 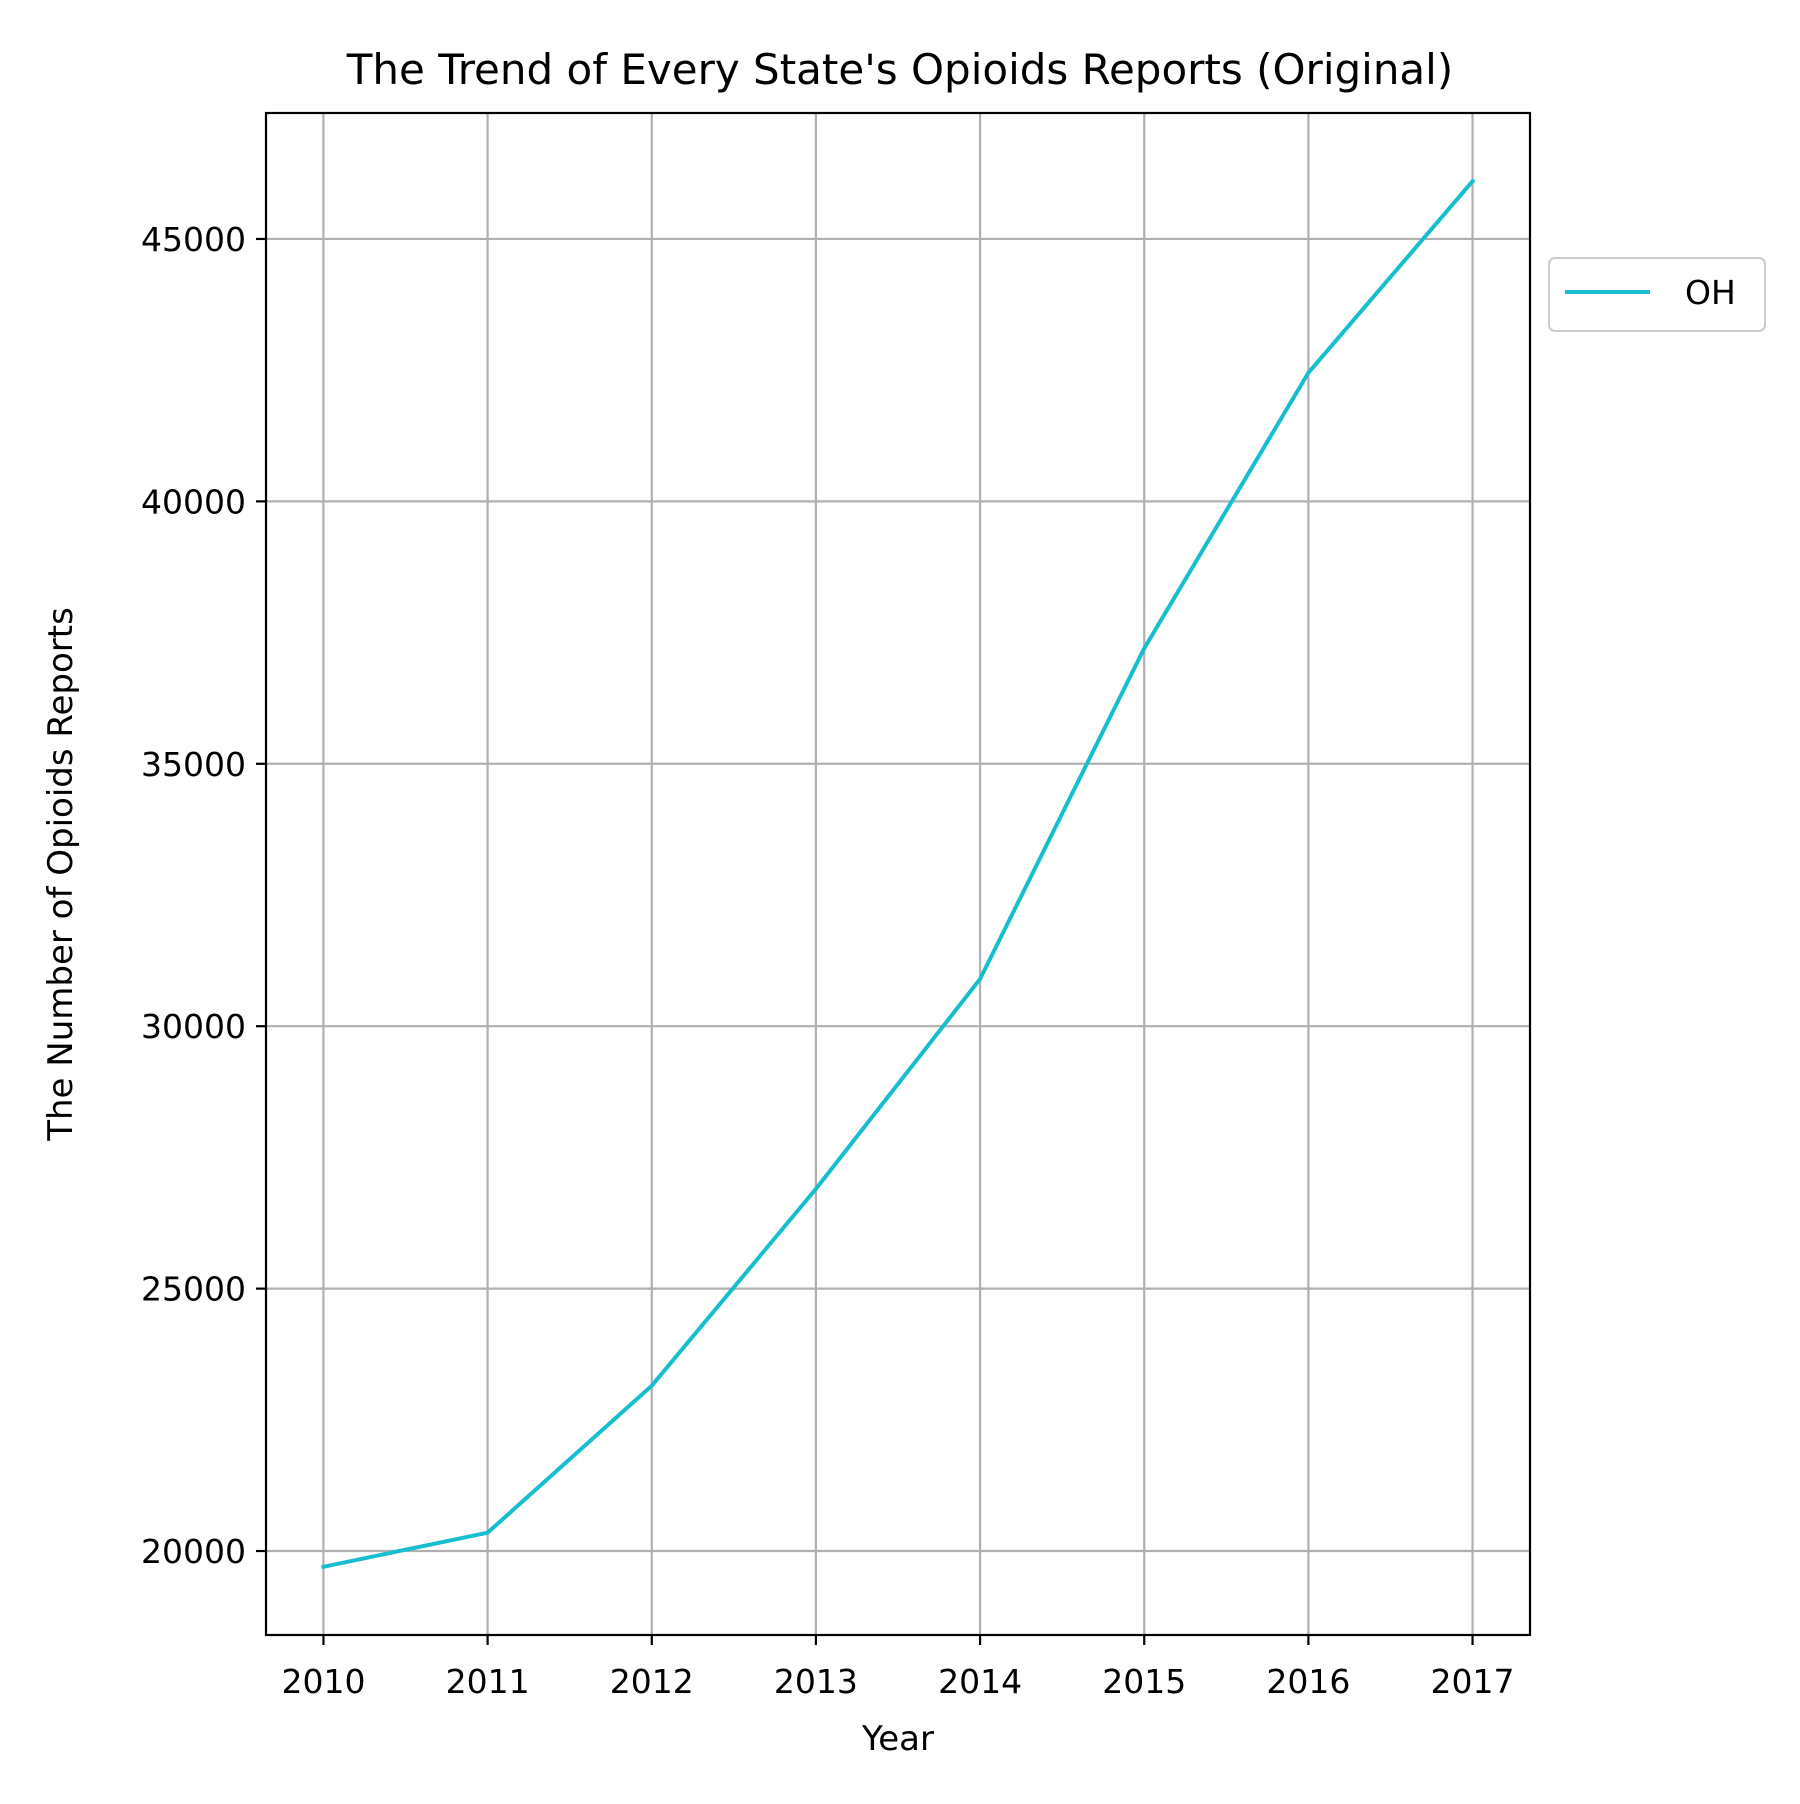 What do you see at coordinates (193, 1026) in the screenshot?
I see `y-tick-label: 30000` at bounding box center [193, 1026].